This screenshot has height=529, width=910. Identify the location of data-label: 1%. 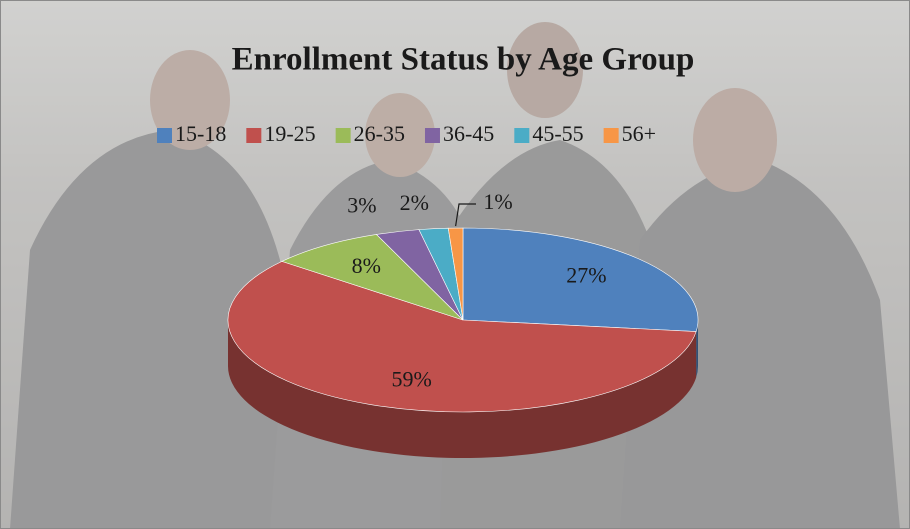
(497, 201).